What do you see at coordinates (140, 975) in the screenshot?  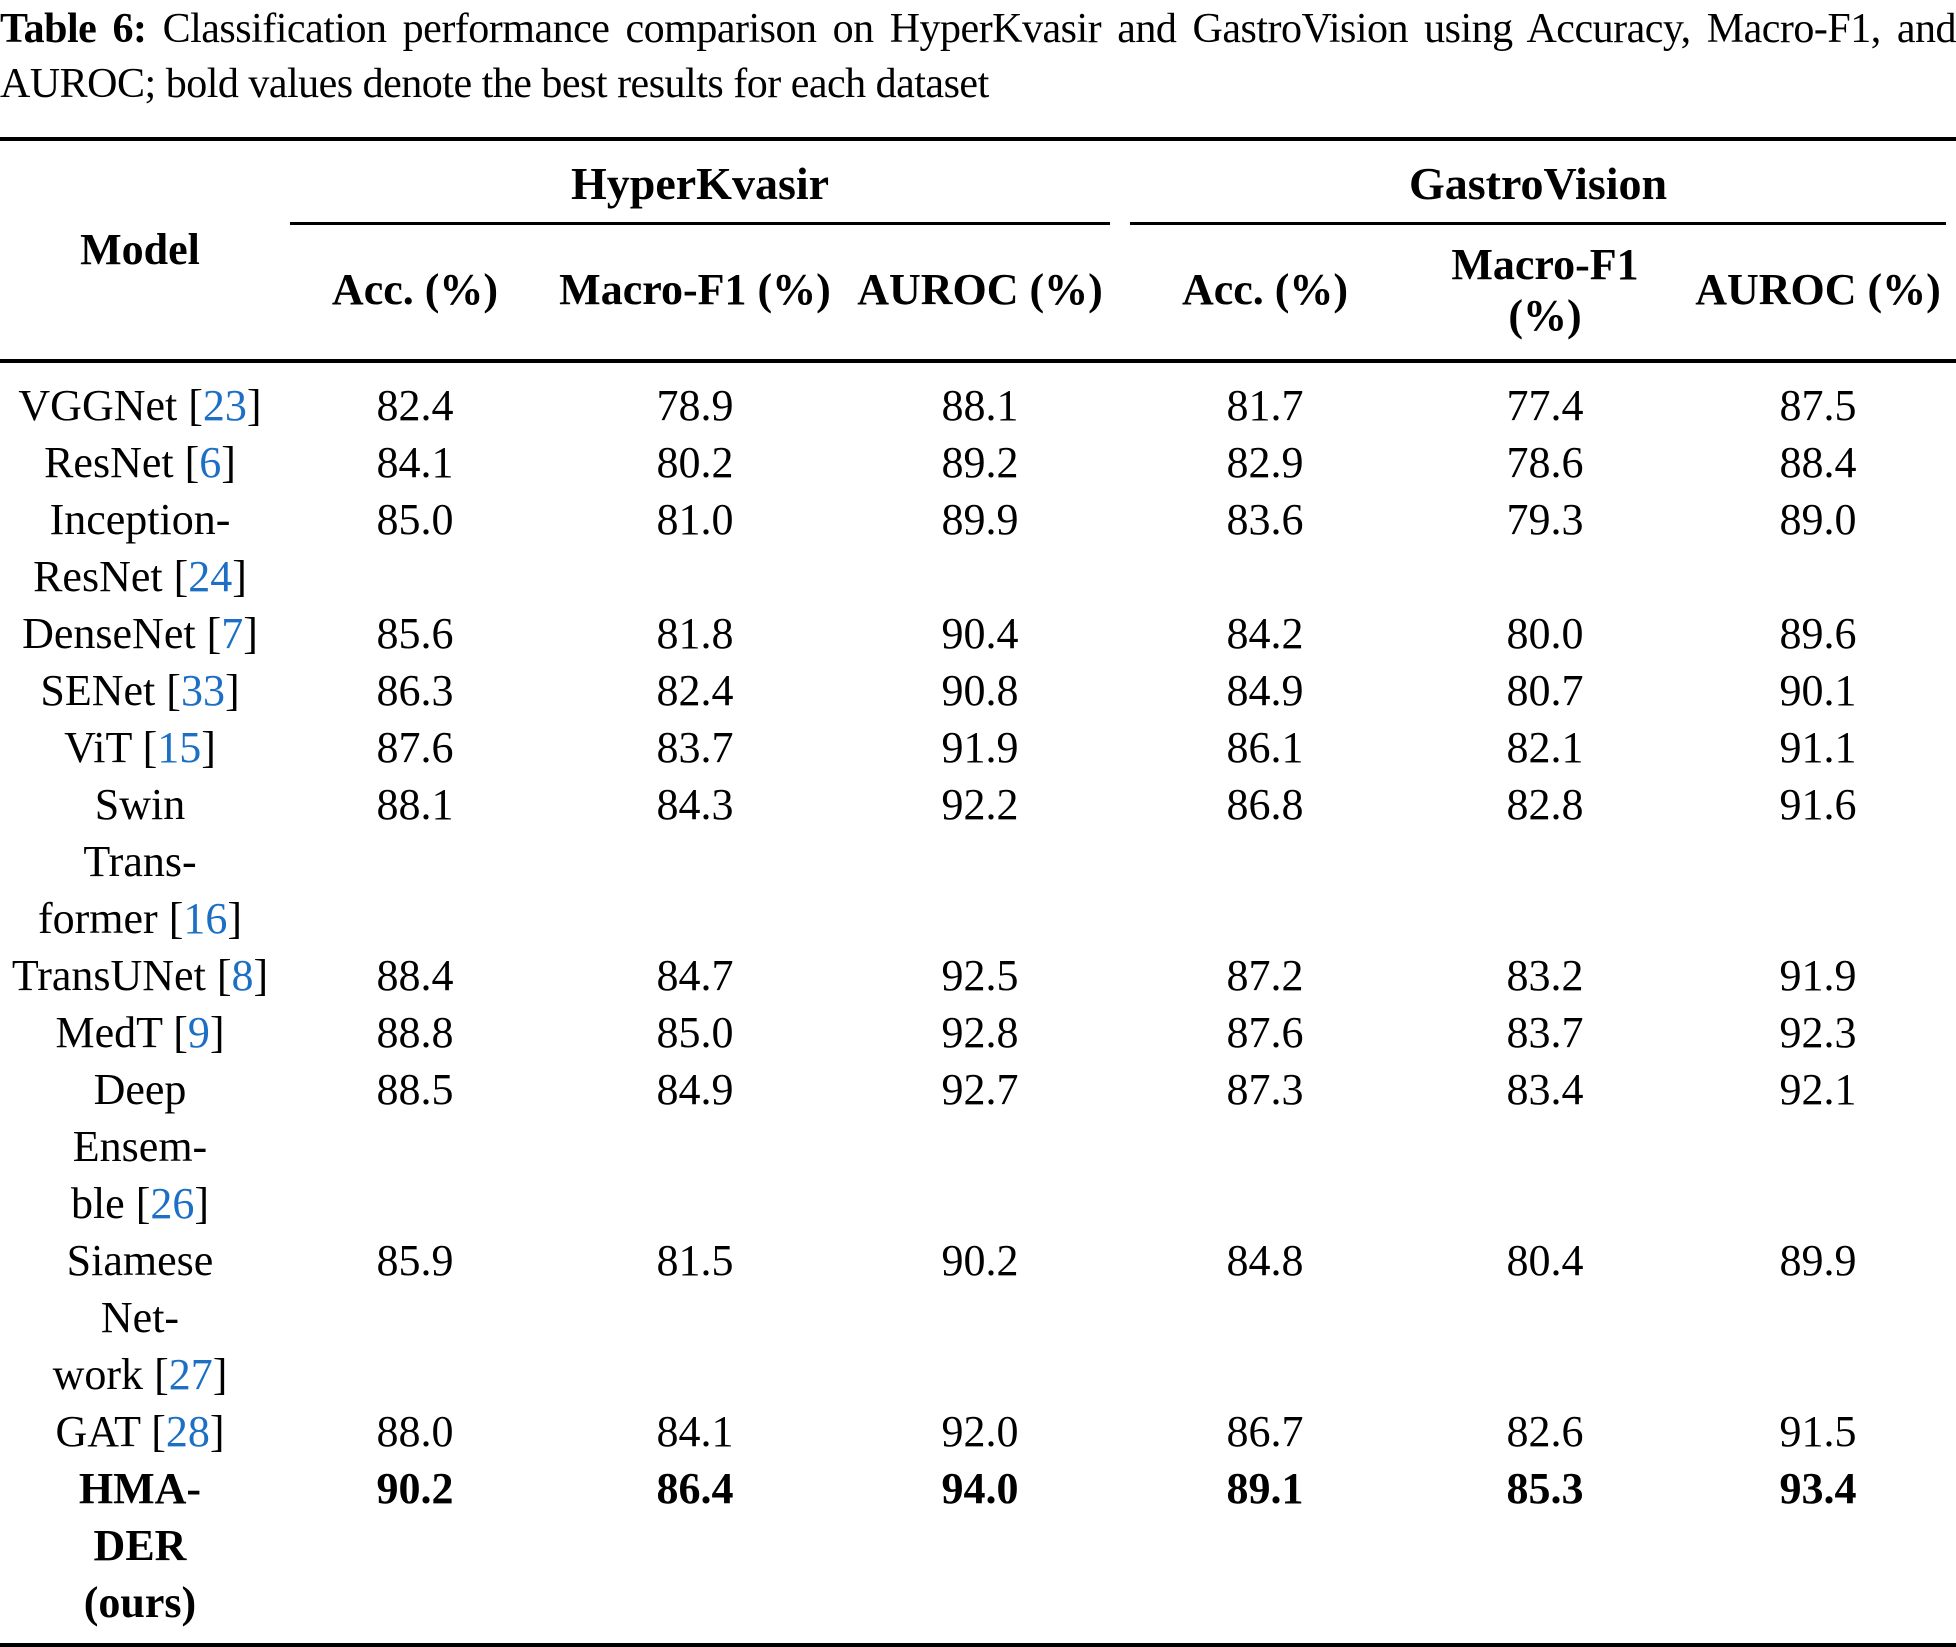 I see `model-cell: TransUNet [8]` at bounding box center [140, 975].